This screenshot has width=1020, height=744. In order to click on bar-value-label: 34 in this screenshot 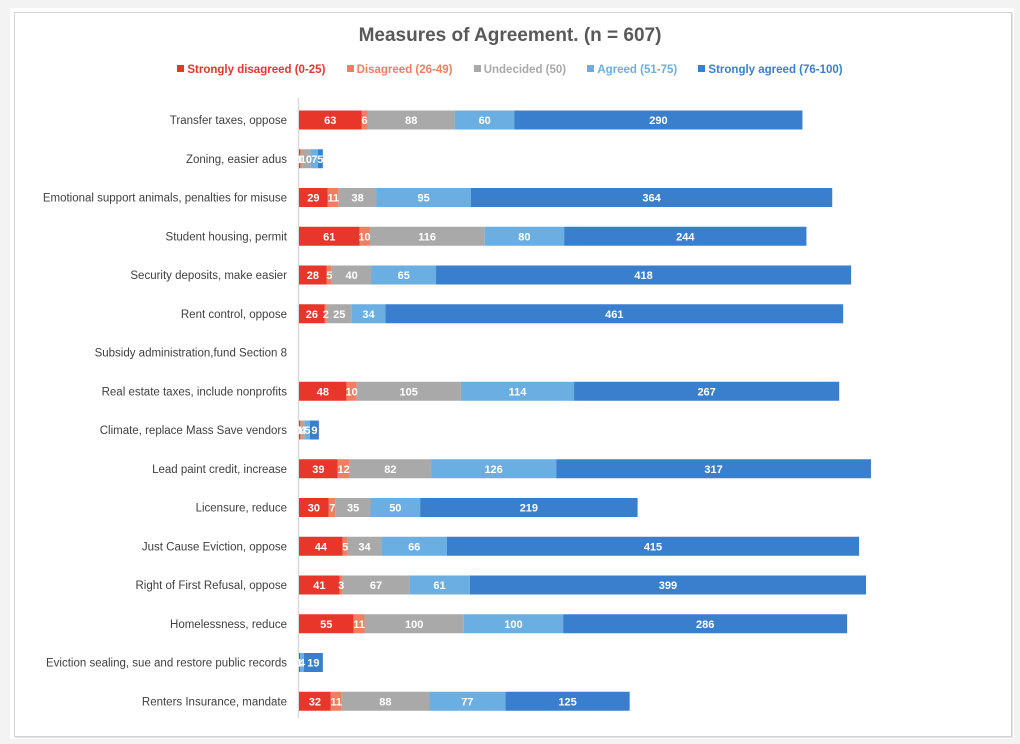, I will do `click(364, 547)`.